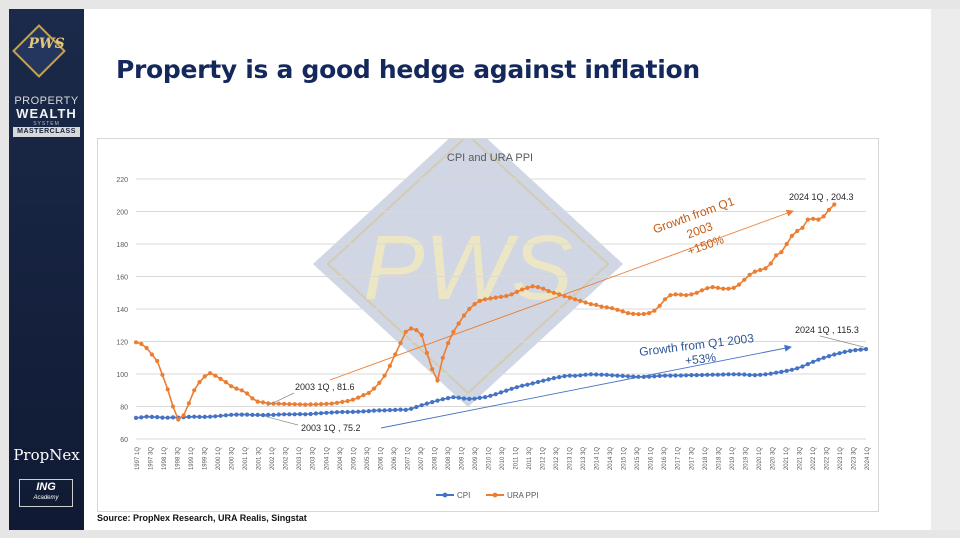  What do you see at coordinates (408, 458) in the screenshot?
I see `x-tick-label: 2007 1Q` at bounding box center [408, 458].